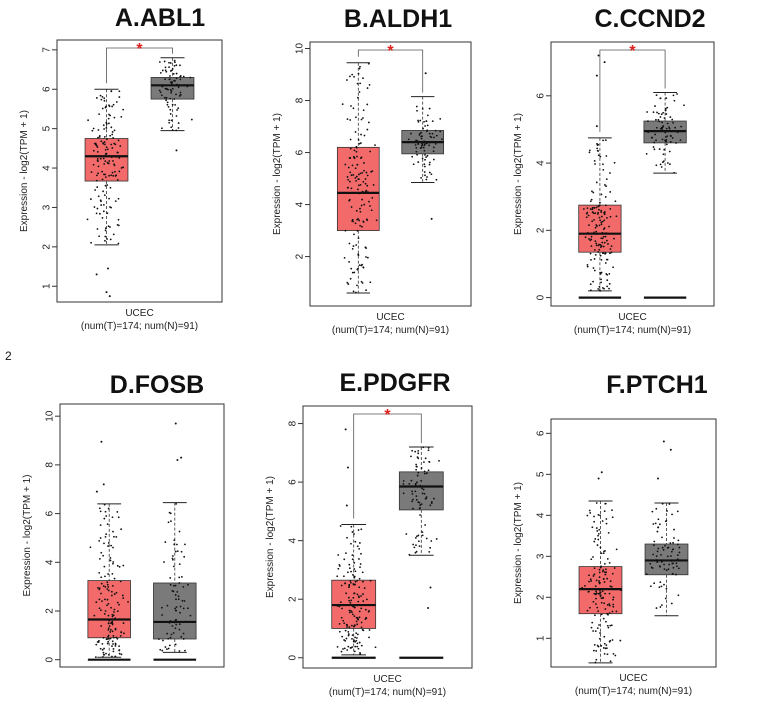  Describe the element at coordinates (293, 658) in the screenshot. I see `y-tick-label: 0` at that location.